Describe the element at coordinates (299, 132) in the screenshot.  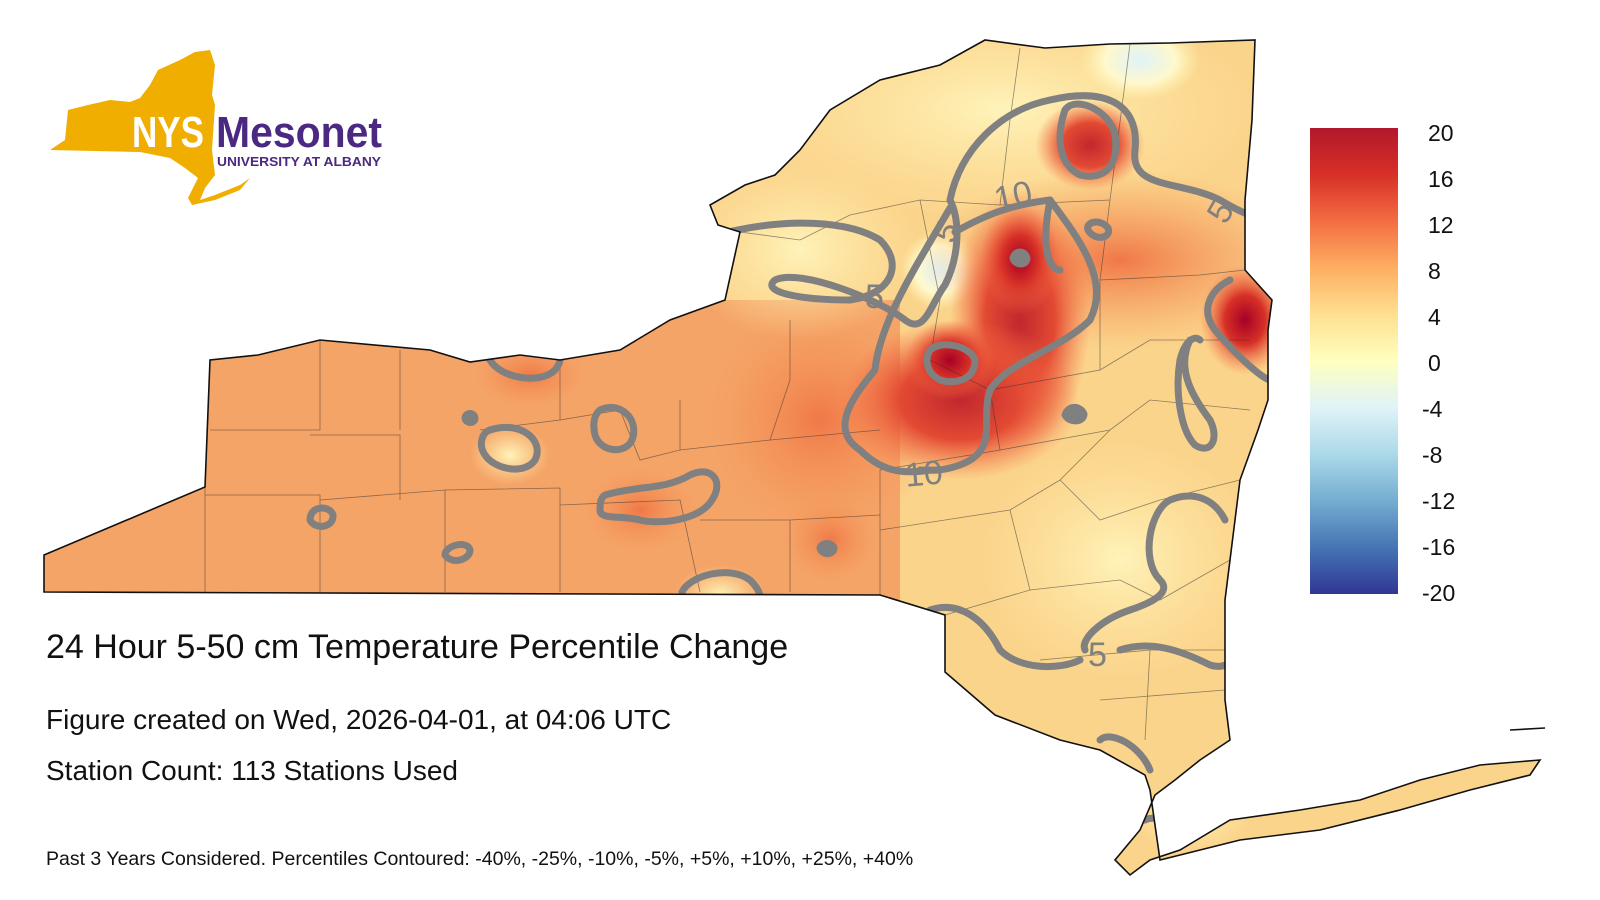
I see `logo-name: Mesonet` at that location.